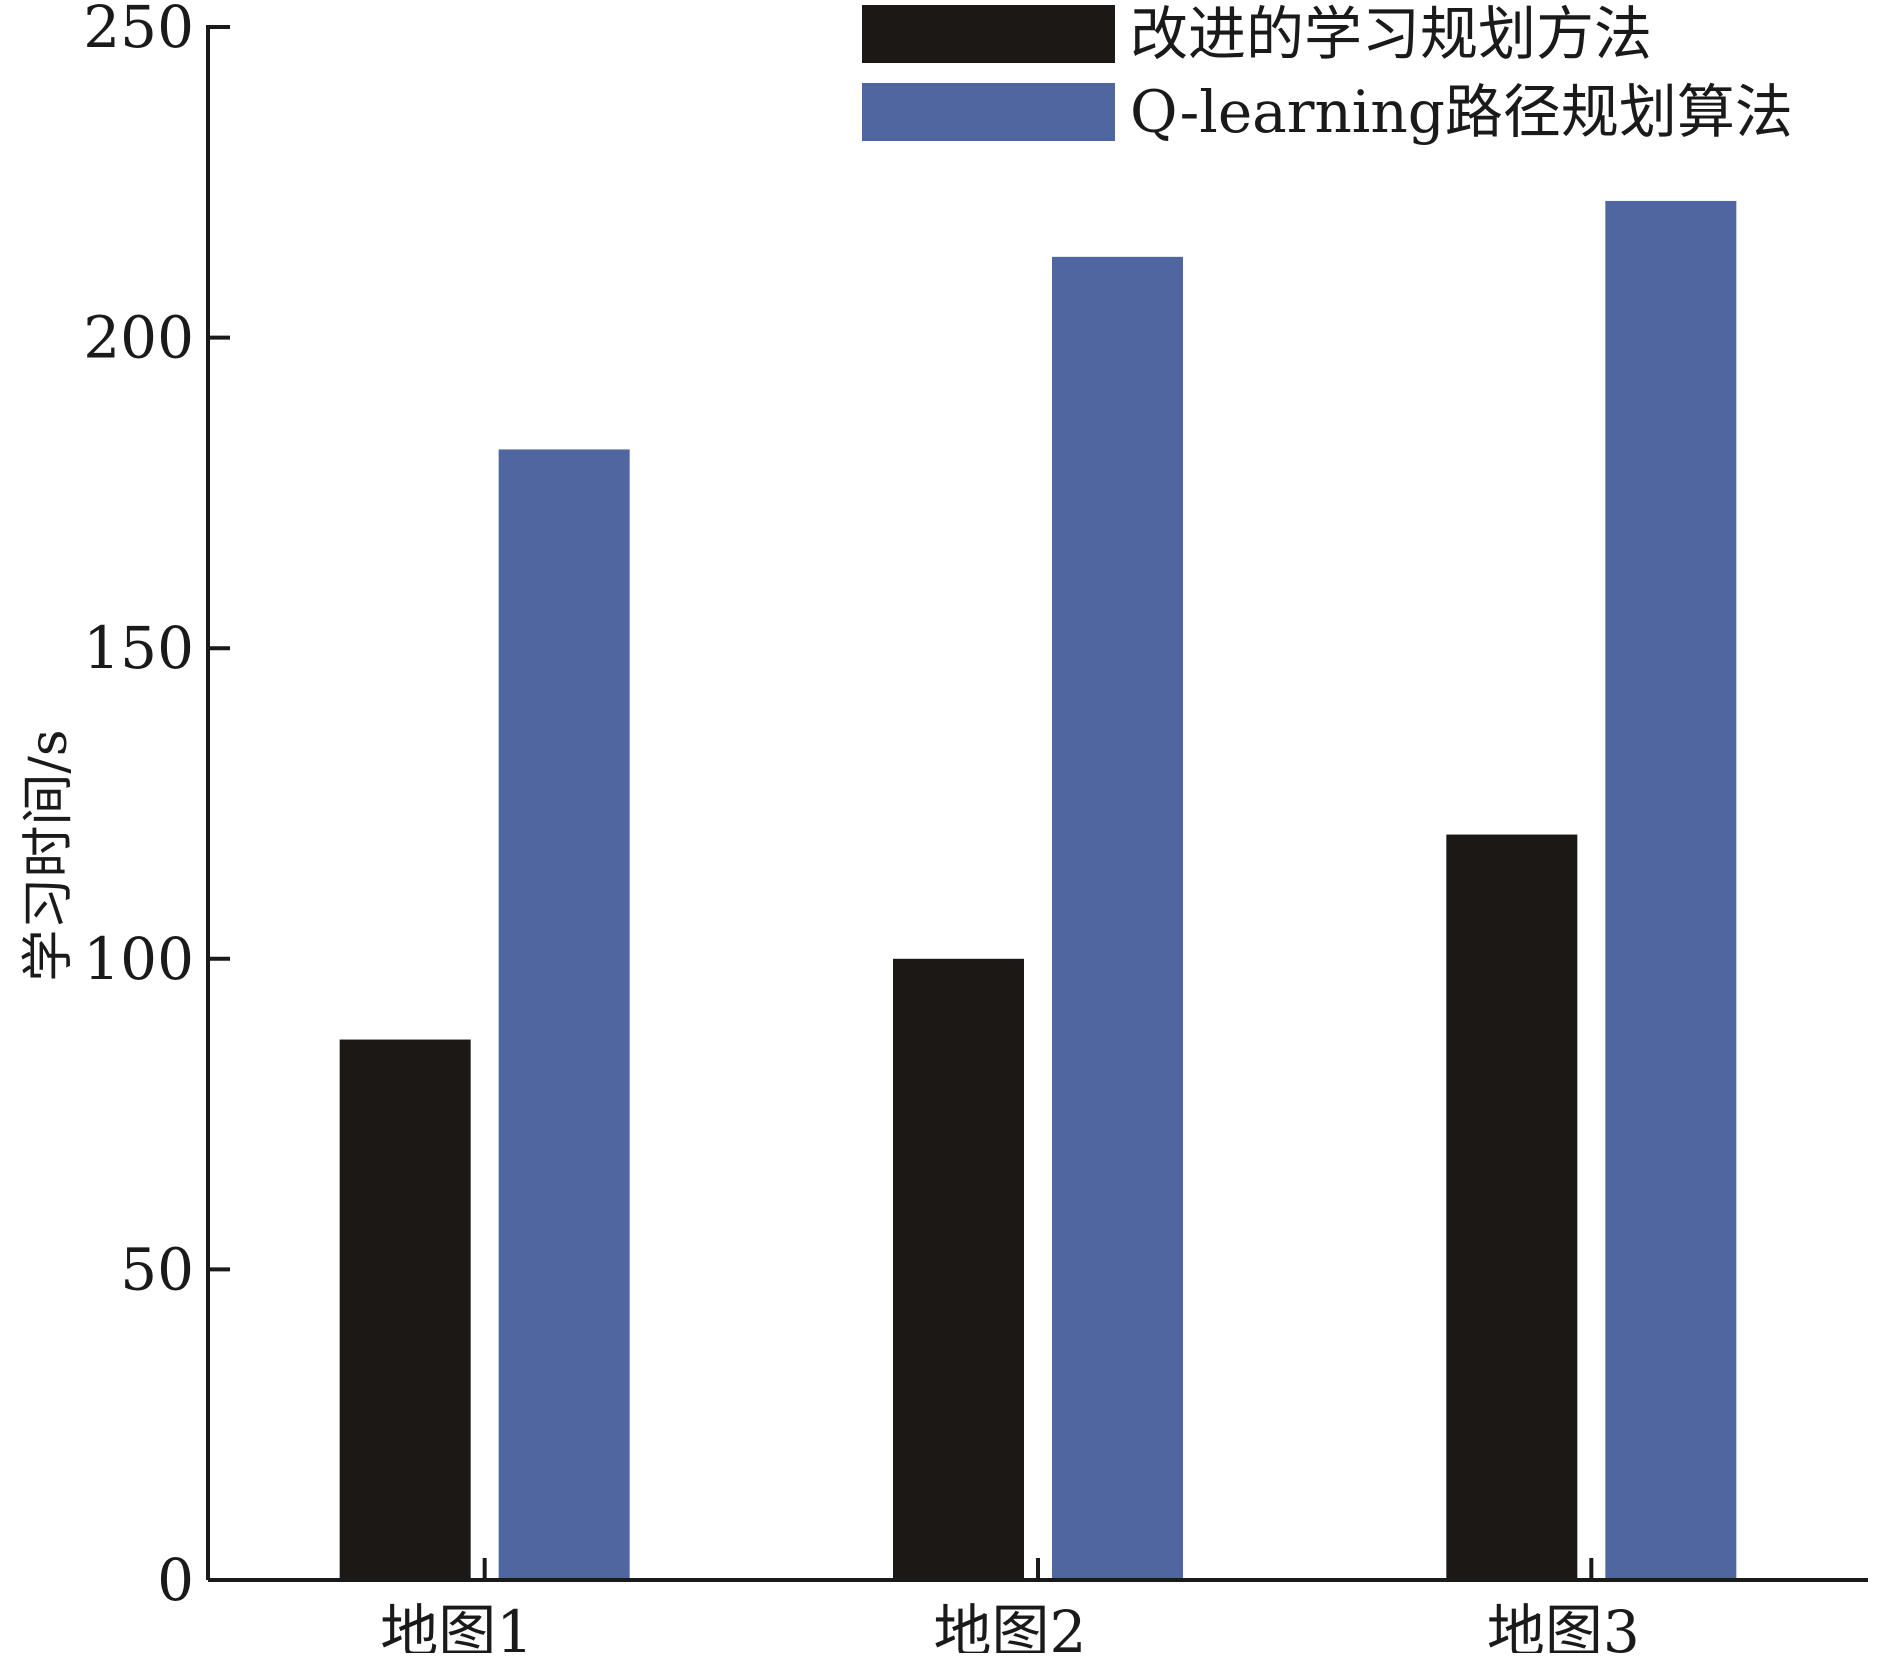 The height and width of the screenshot is (1657, 1890). I want to click on y-tick-label: 150, so click(138, 648).